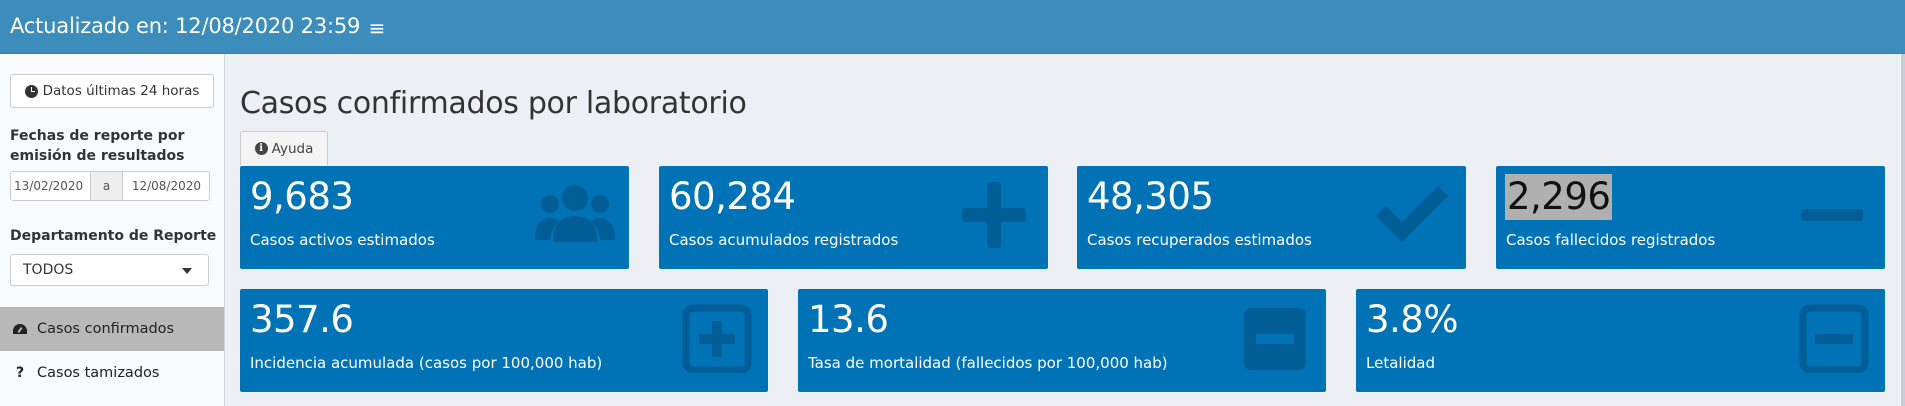 The width and height of the screenshot is (1905, 406). What do you see at coordinates (434, 217) in the screenshot?
I see `value-box-casos-activos: 9,683 Casos activos estimados` at bounding box center [434, 217].